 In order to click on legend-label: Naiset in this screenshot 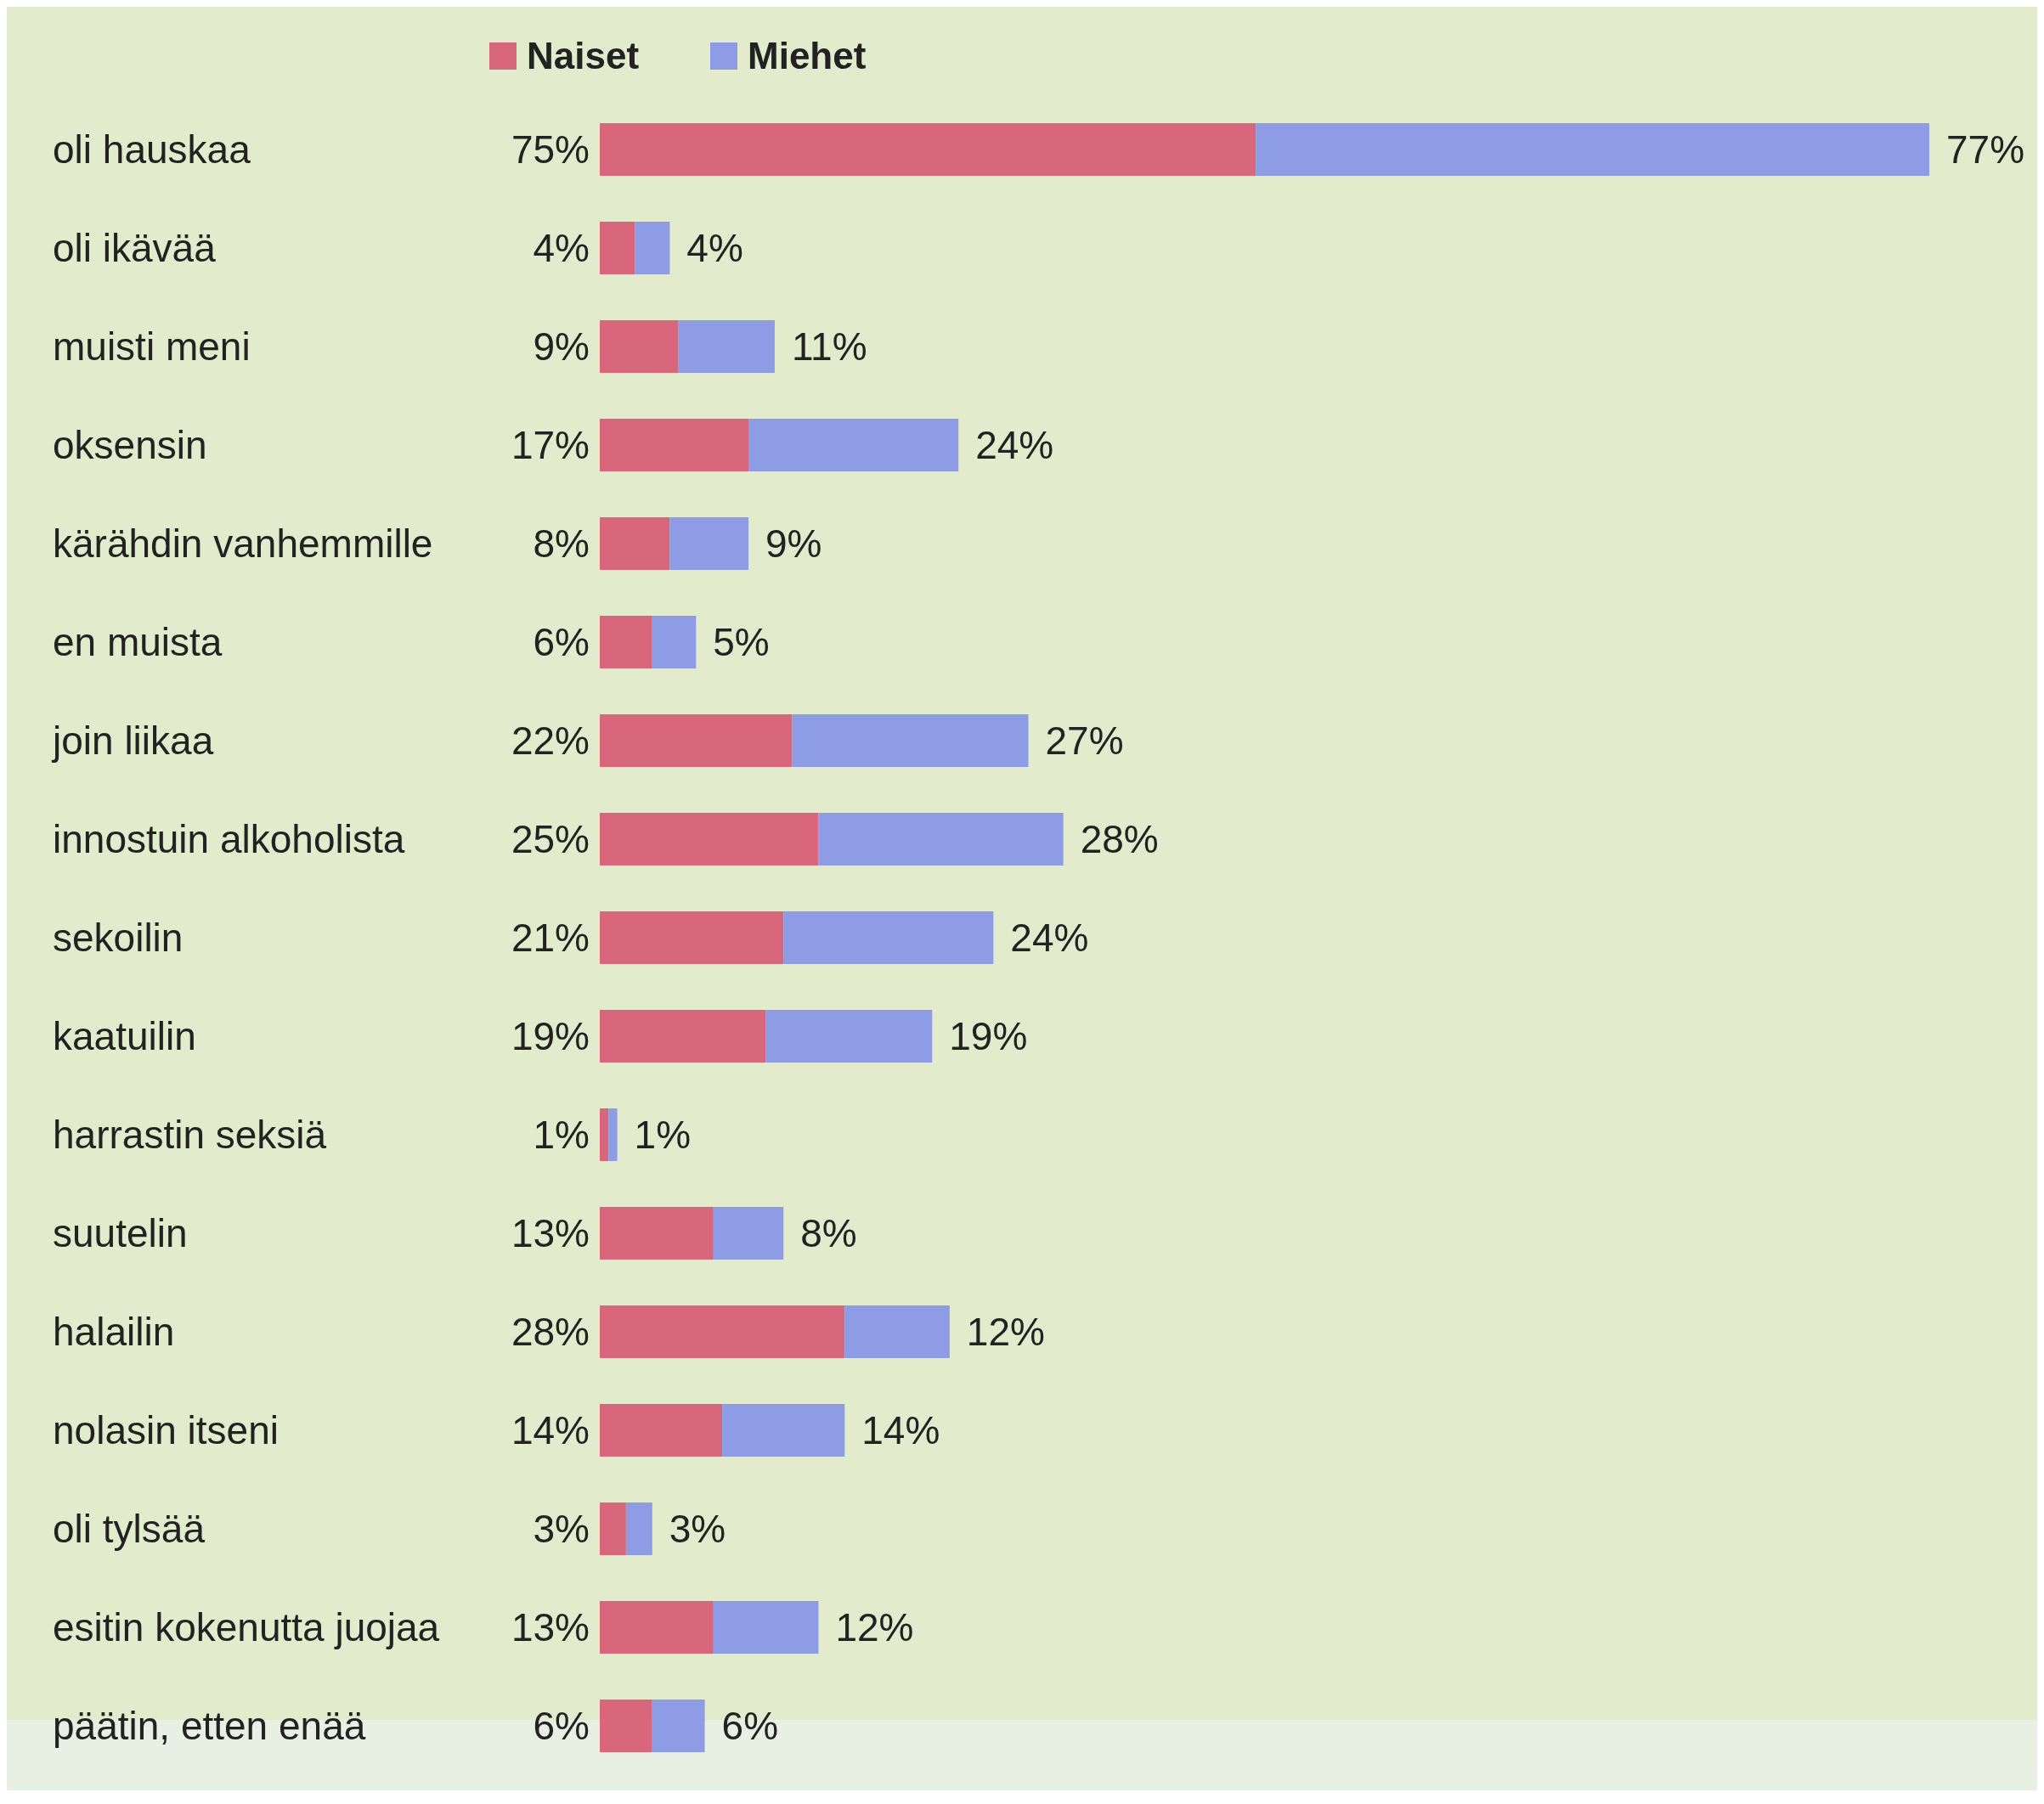, I will do `click(583, 56)`.